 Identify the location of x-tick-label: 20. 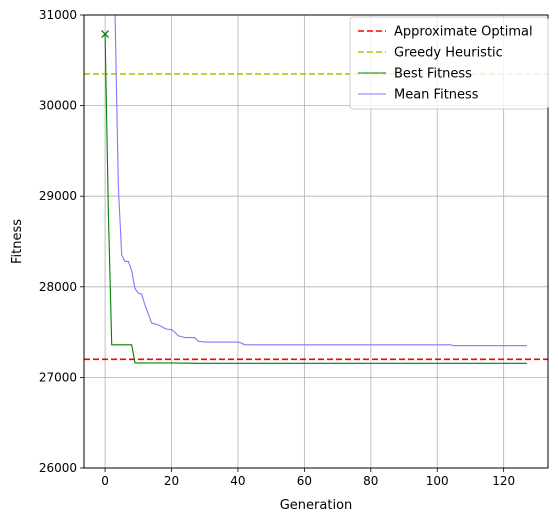
(171, 481).